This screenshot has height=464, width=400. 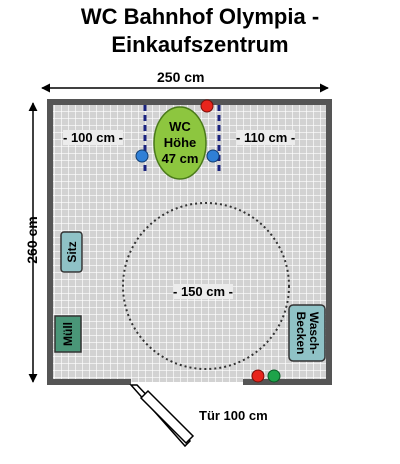 What do you see at coordinates (180, 158) in the screenshot?
I see `wc-label-line-3: 47 cm` at bounding box center [180, 158].